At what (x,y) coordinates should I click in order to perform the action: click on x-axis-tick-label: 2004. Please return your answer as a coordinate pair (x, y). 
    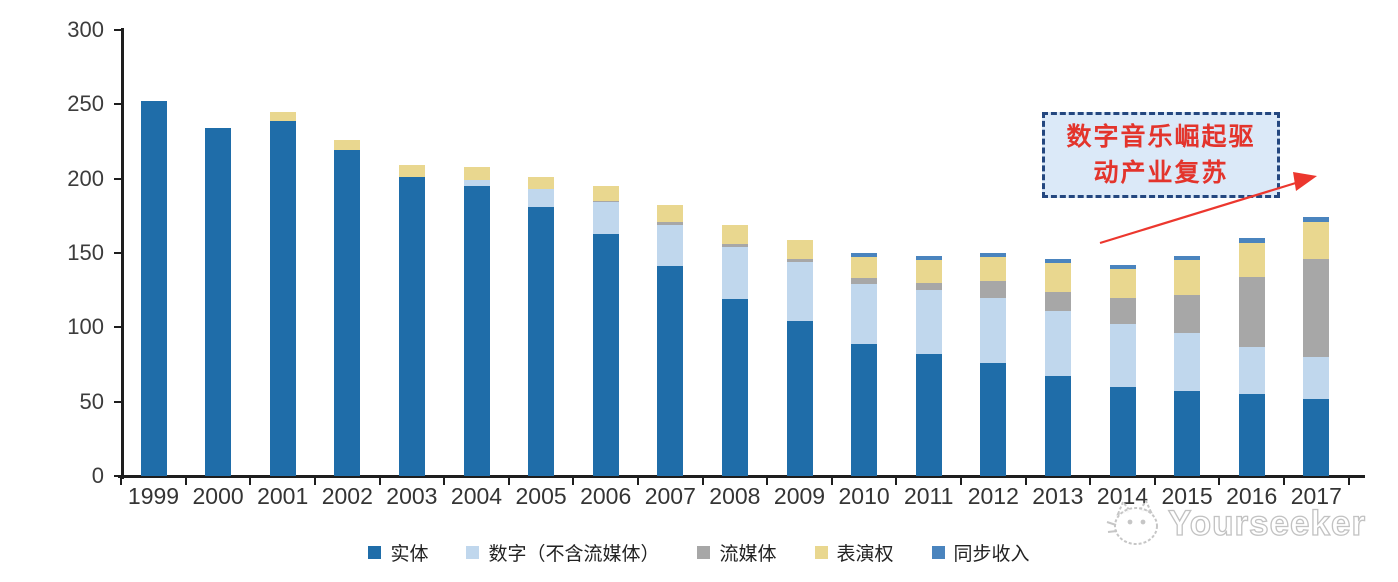
    Looking at the image, I should click on (476, 496).